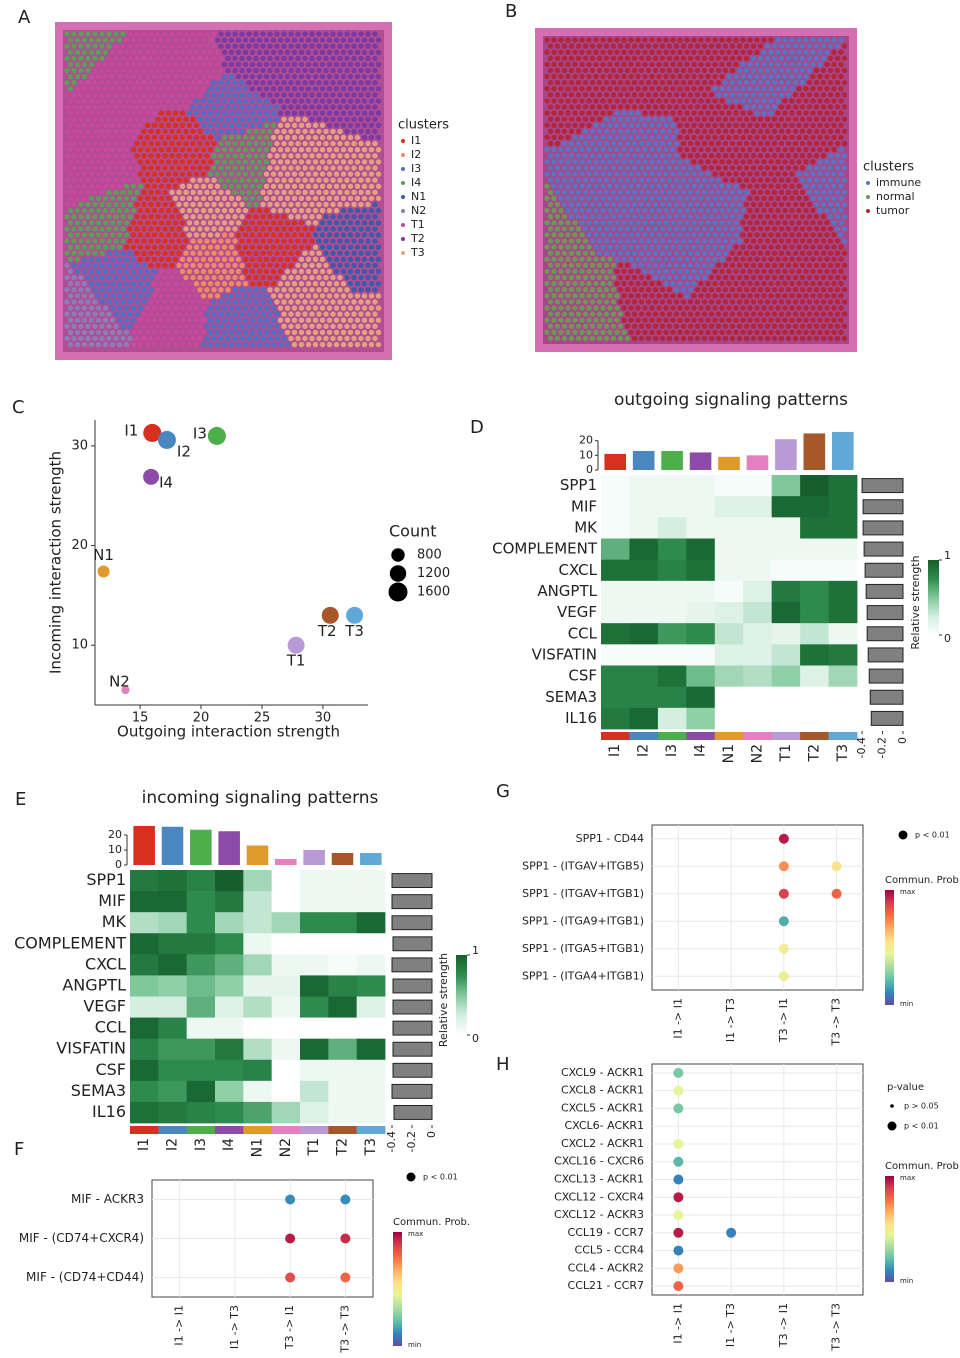  I want to click on column-strip, so click(314, 1130).